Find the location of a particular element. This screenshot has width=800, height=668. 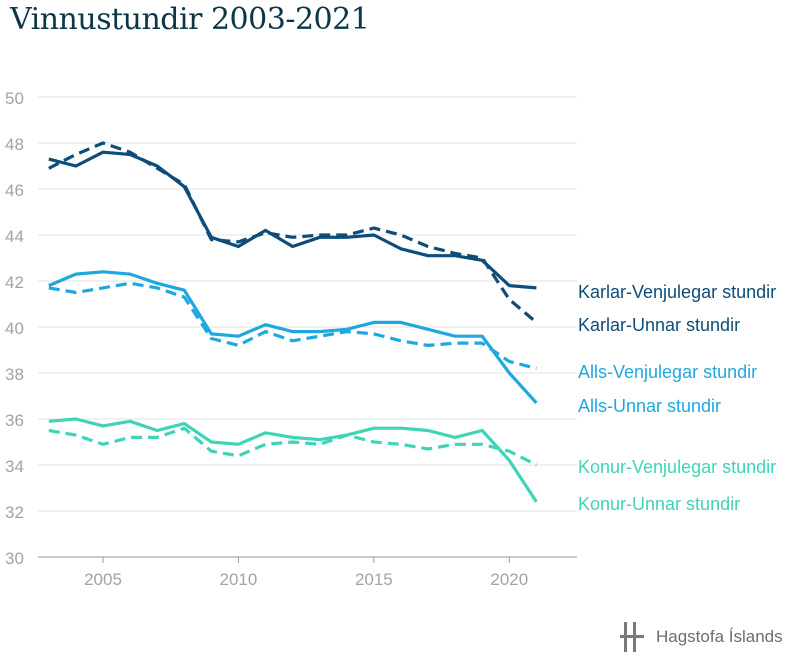

y-tick-label: 36 is located at coordinates (14, 420).